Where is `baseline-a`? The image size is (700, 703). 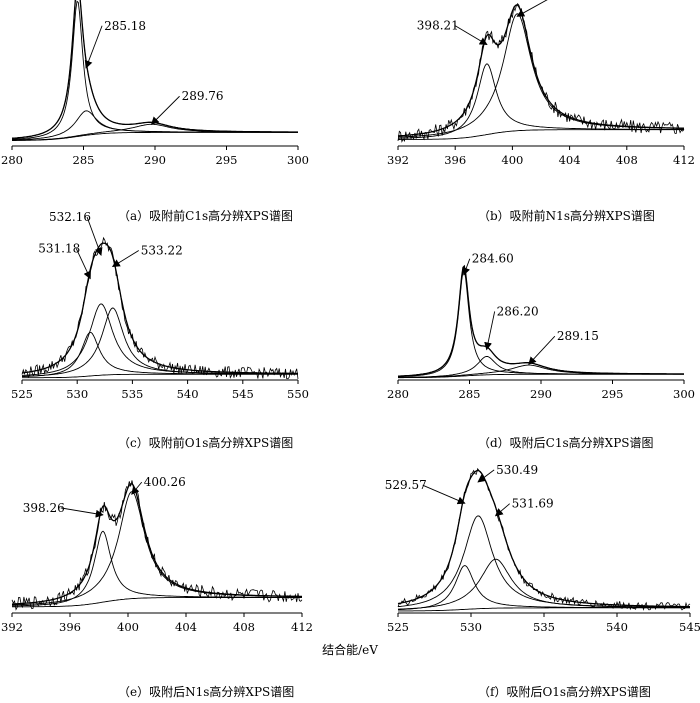 baseline-a is located at coordinates (155, 136).